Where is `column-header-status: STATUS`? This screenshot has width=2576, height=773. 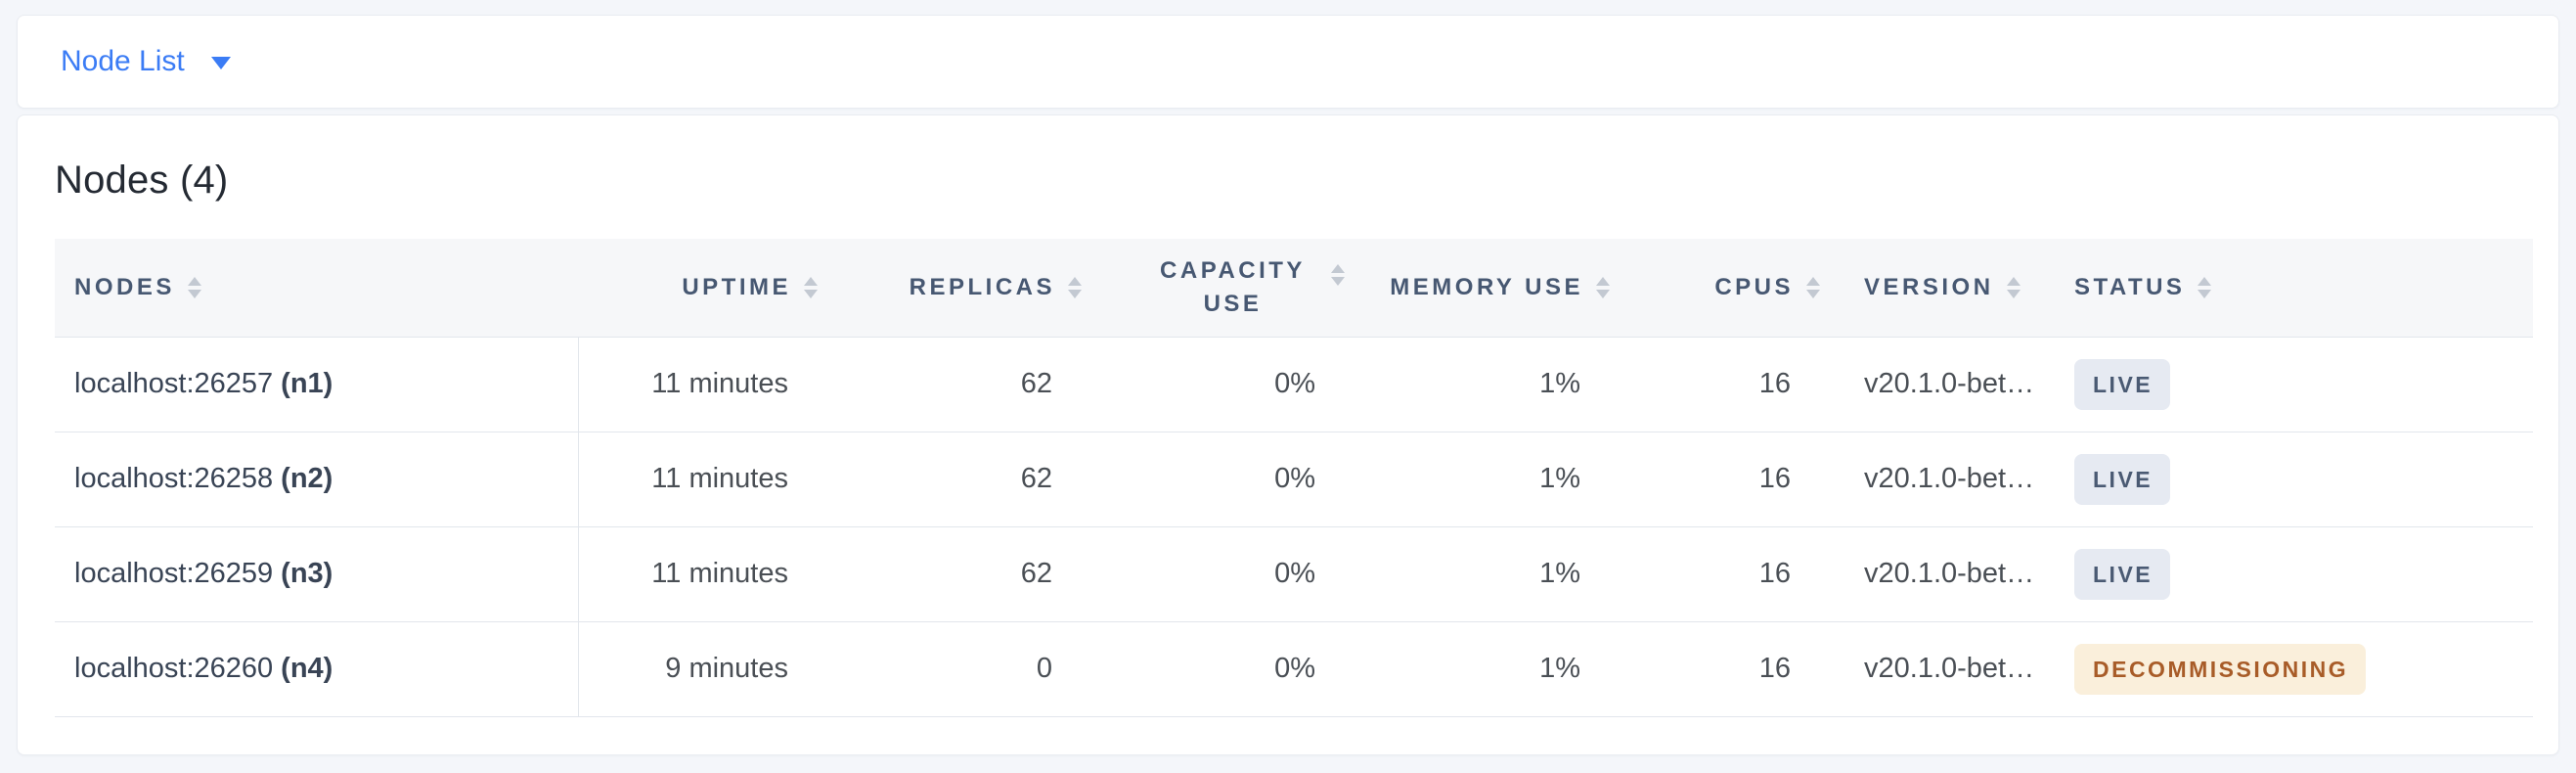
column-header-status: STATUS is located at coordinates (2289, 289).